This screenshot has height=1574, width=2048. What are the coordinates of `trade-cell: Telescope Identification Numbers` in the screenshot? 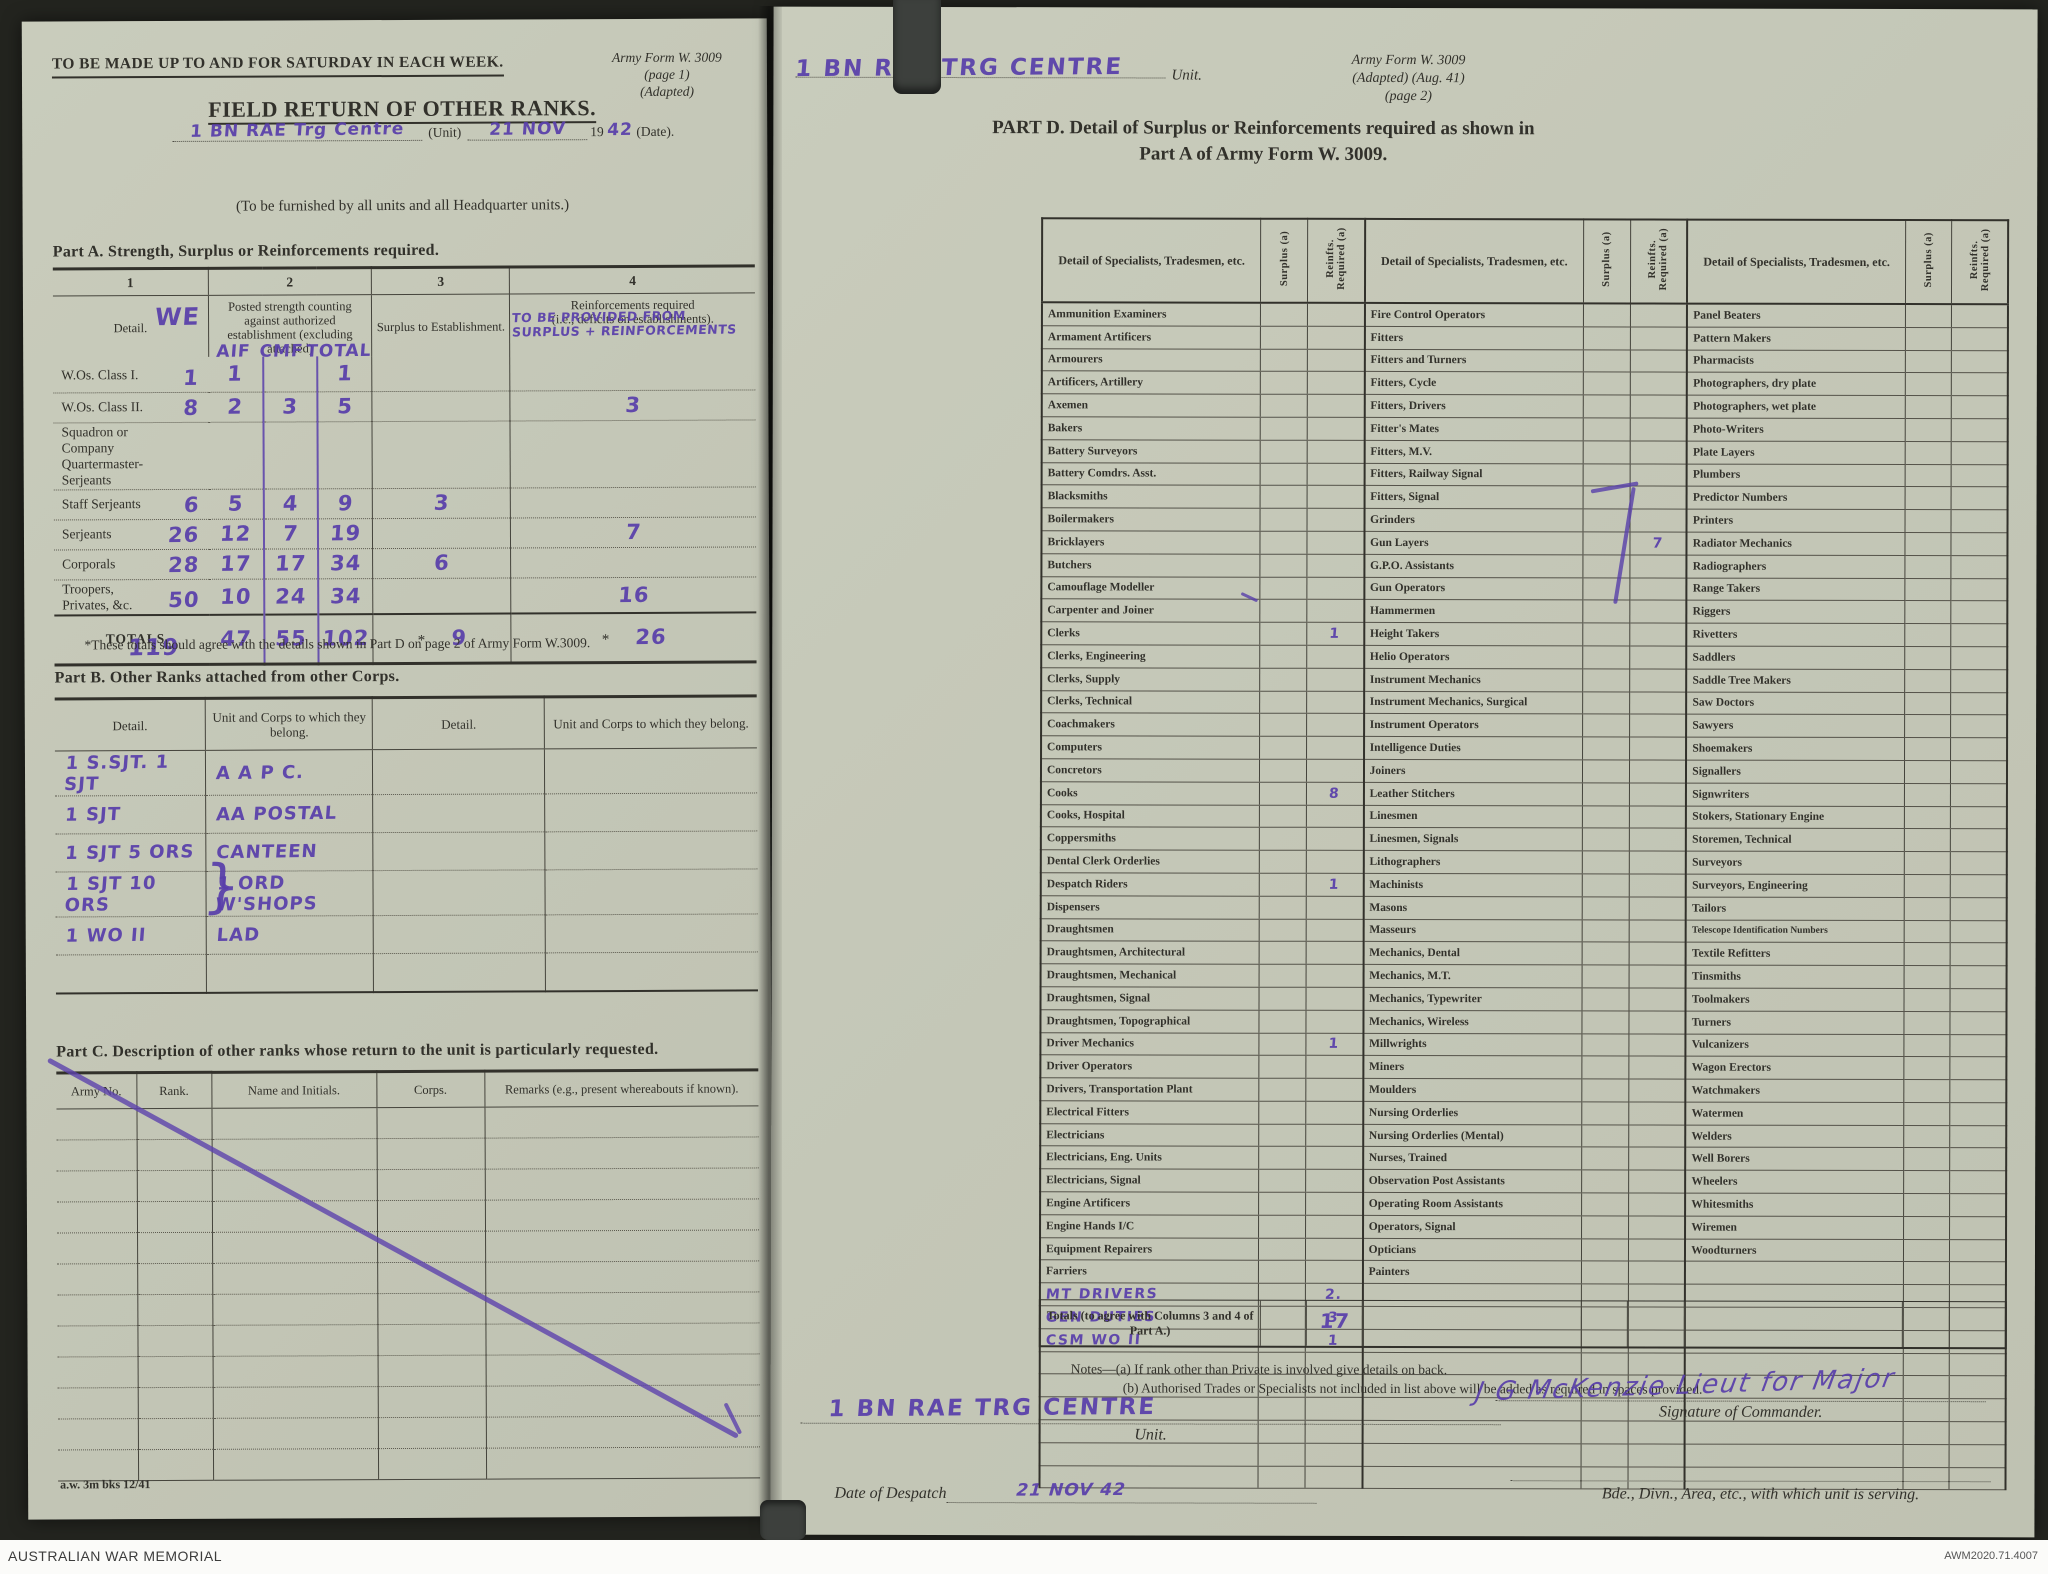 It's located at (1795, 931).